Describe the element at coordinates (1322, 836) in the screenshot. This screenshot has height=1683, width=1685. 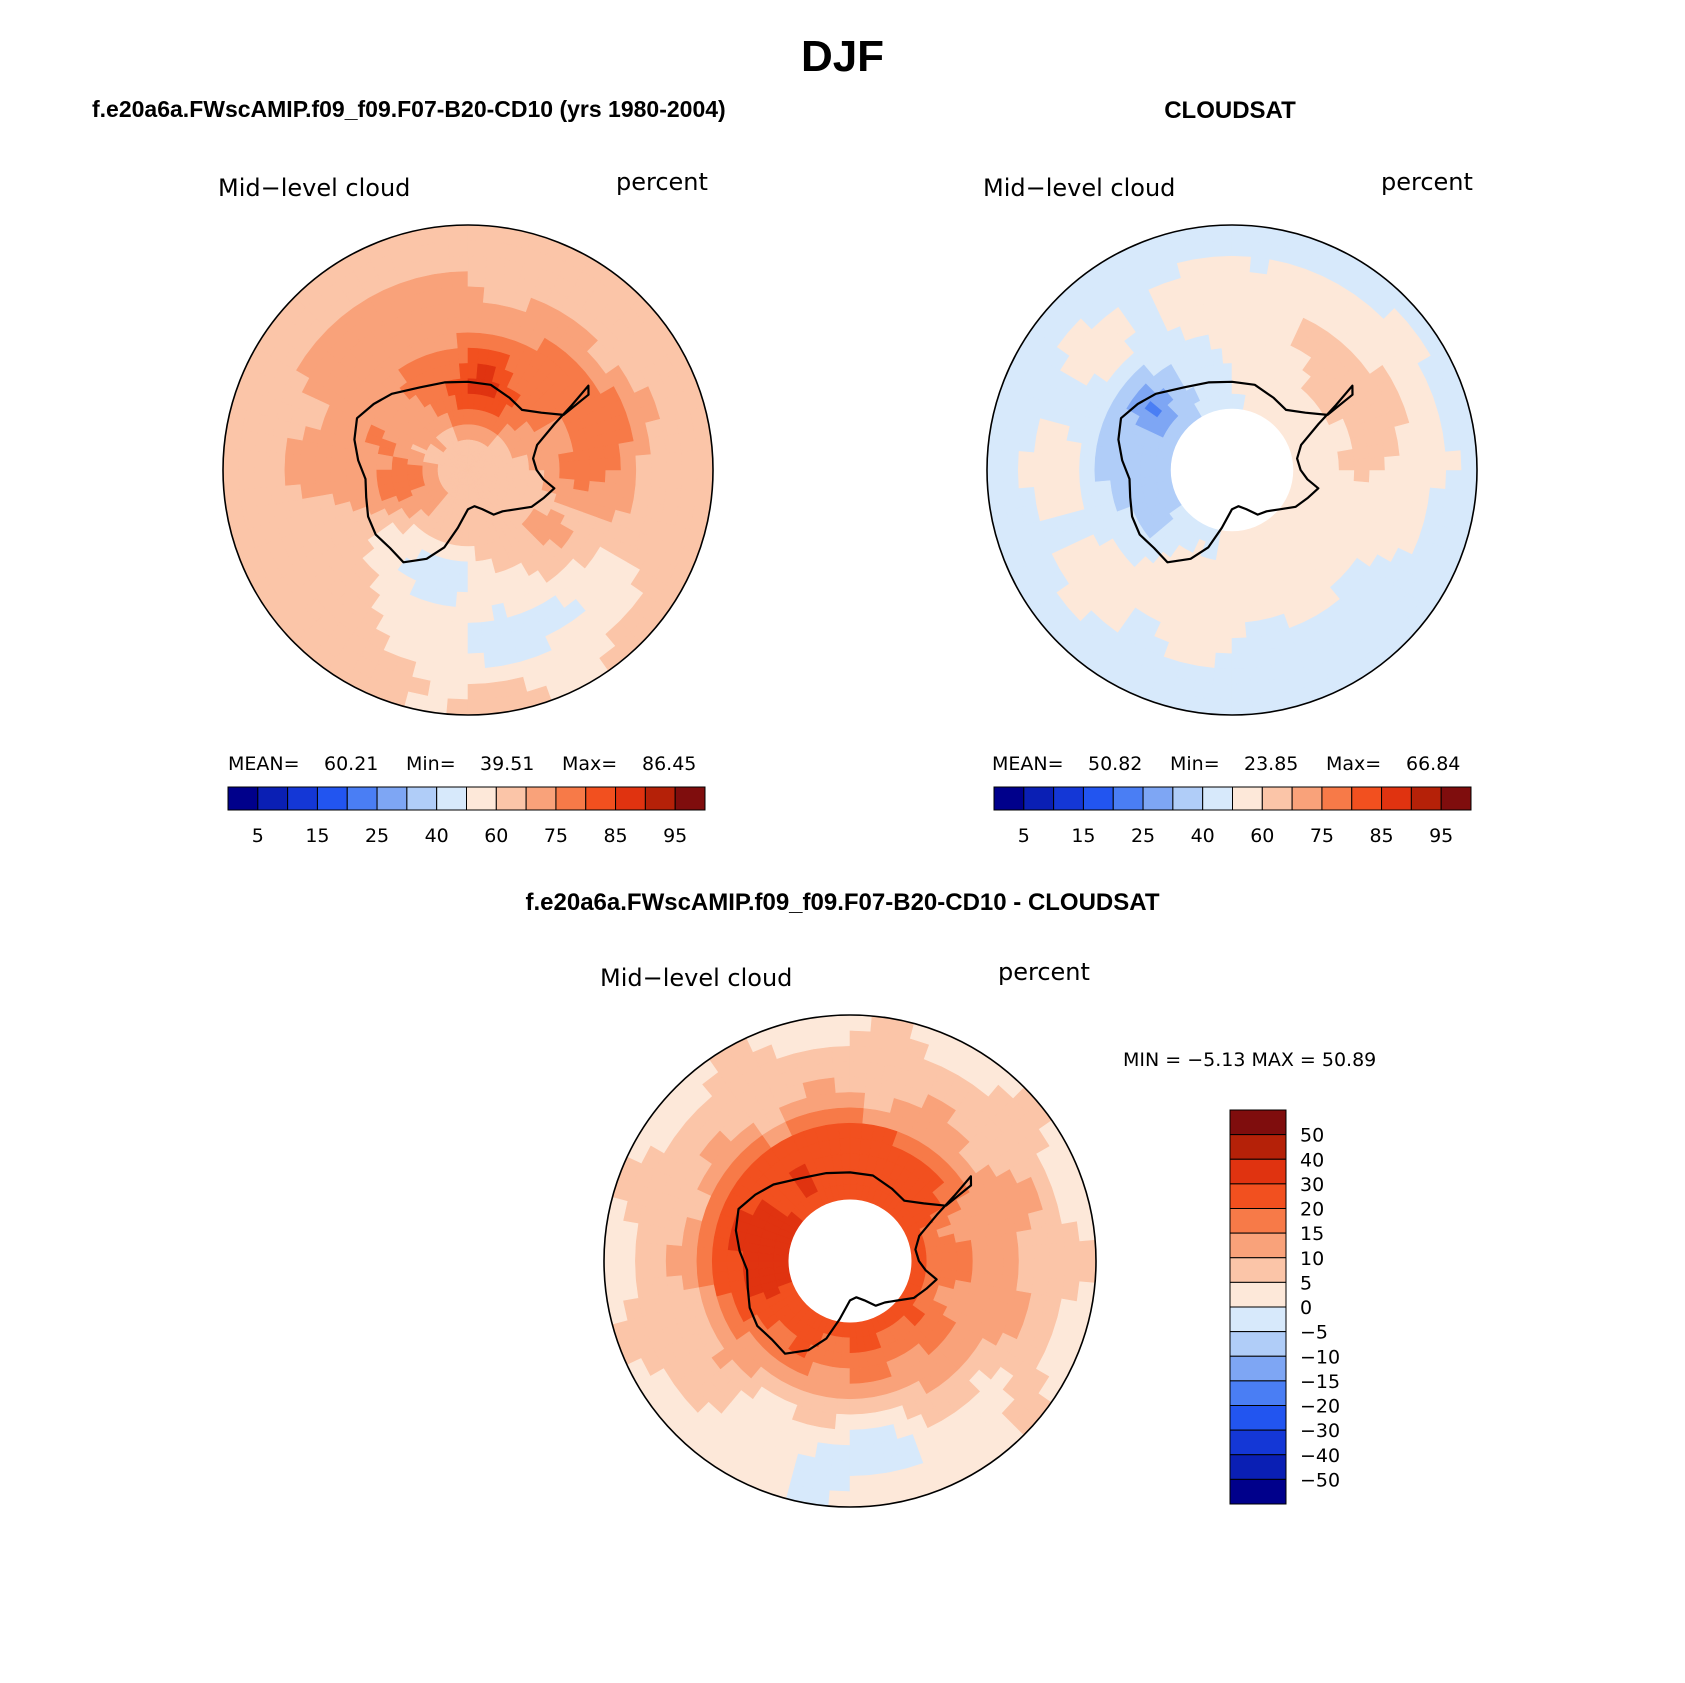
I see `colorbar-tick-label: 75` at that location.